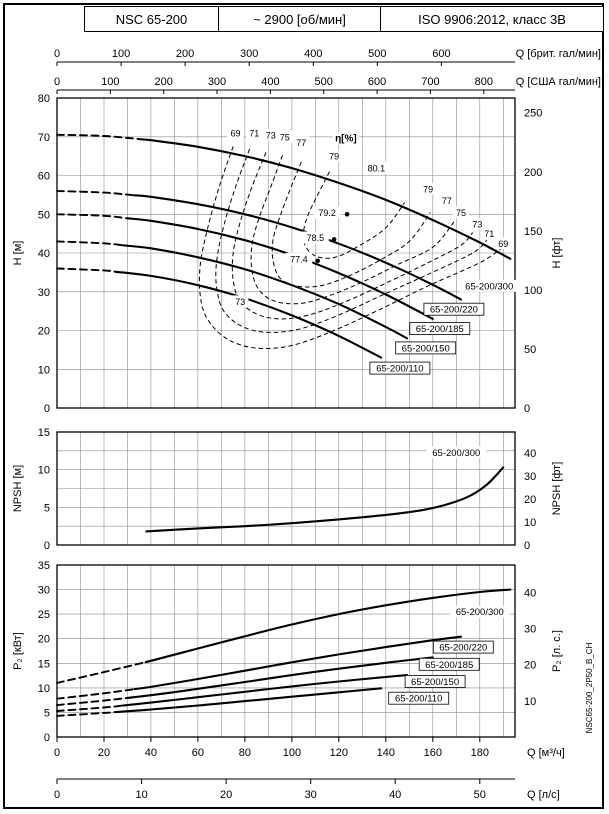  What do you see at coordinates (334, 157) in the screenshot?
I see `efficiency-label: 79` at bounding box center [334, 157].